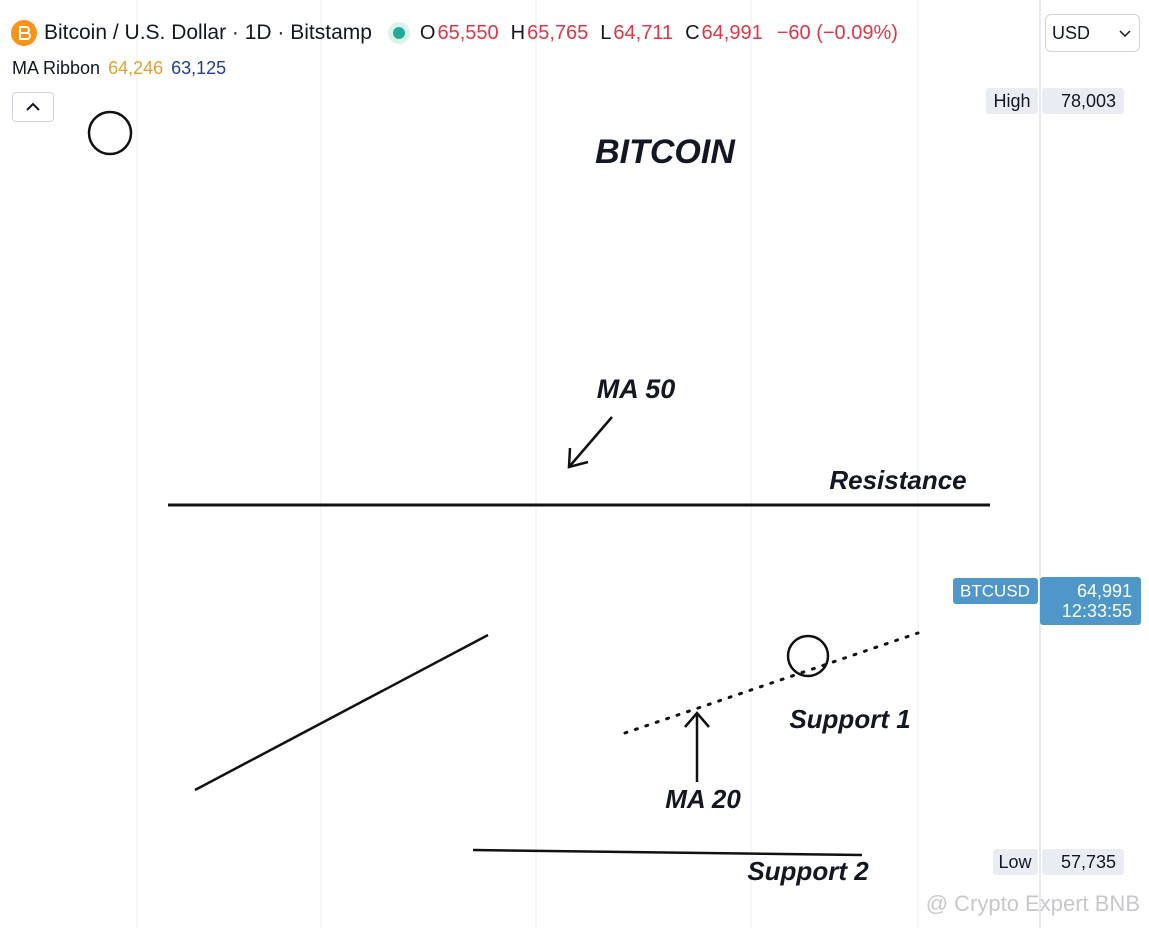 Image resolution: width=1149 pixels, height=928 pixels. What do you see at coordinates (1104, 591) in the screenshot?
I see `last-value: 64,991` at bounding box center [1104, 591].